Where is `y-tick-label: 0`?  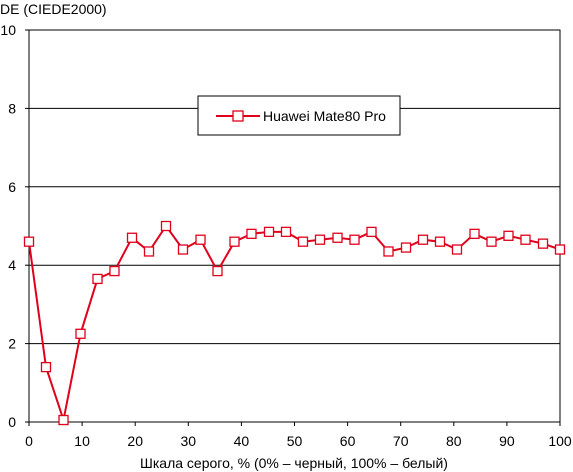 y-tick-label: 0 is located at coordinates (12, 422).